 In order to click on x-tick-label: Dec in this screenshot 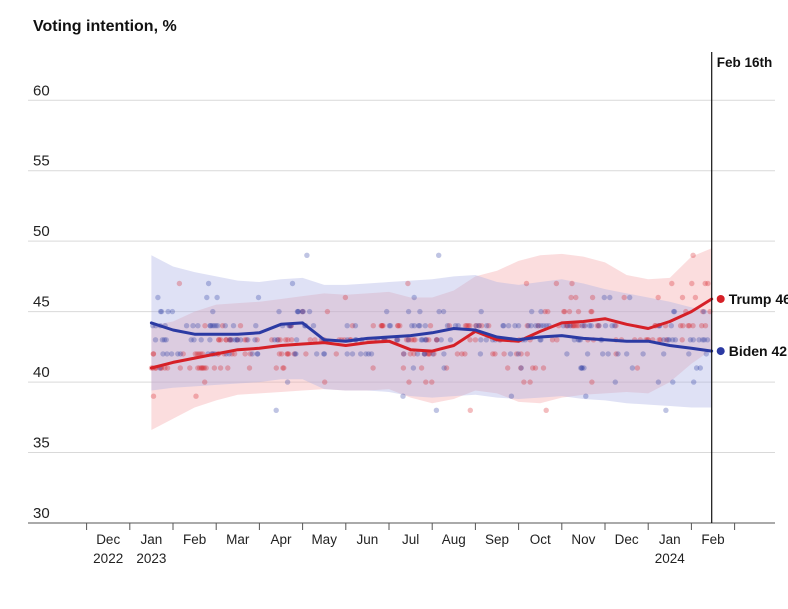, I will do `click(627, 539)`.